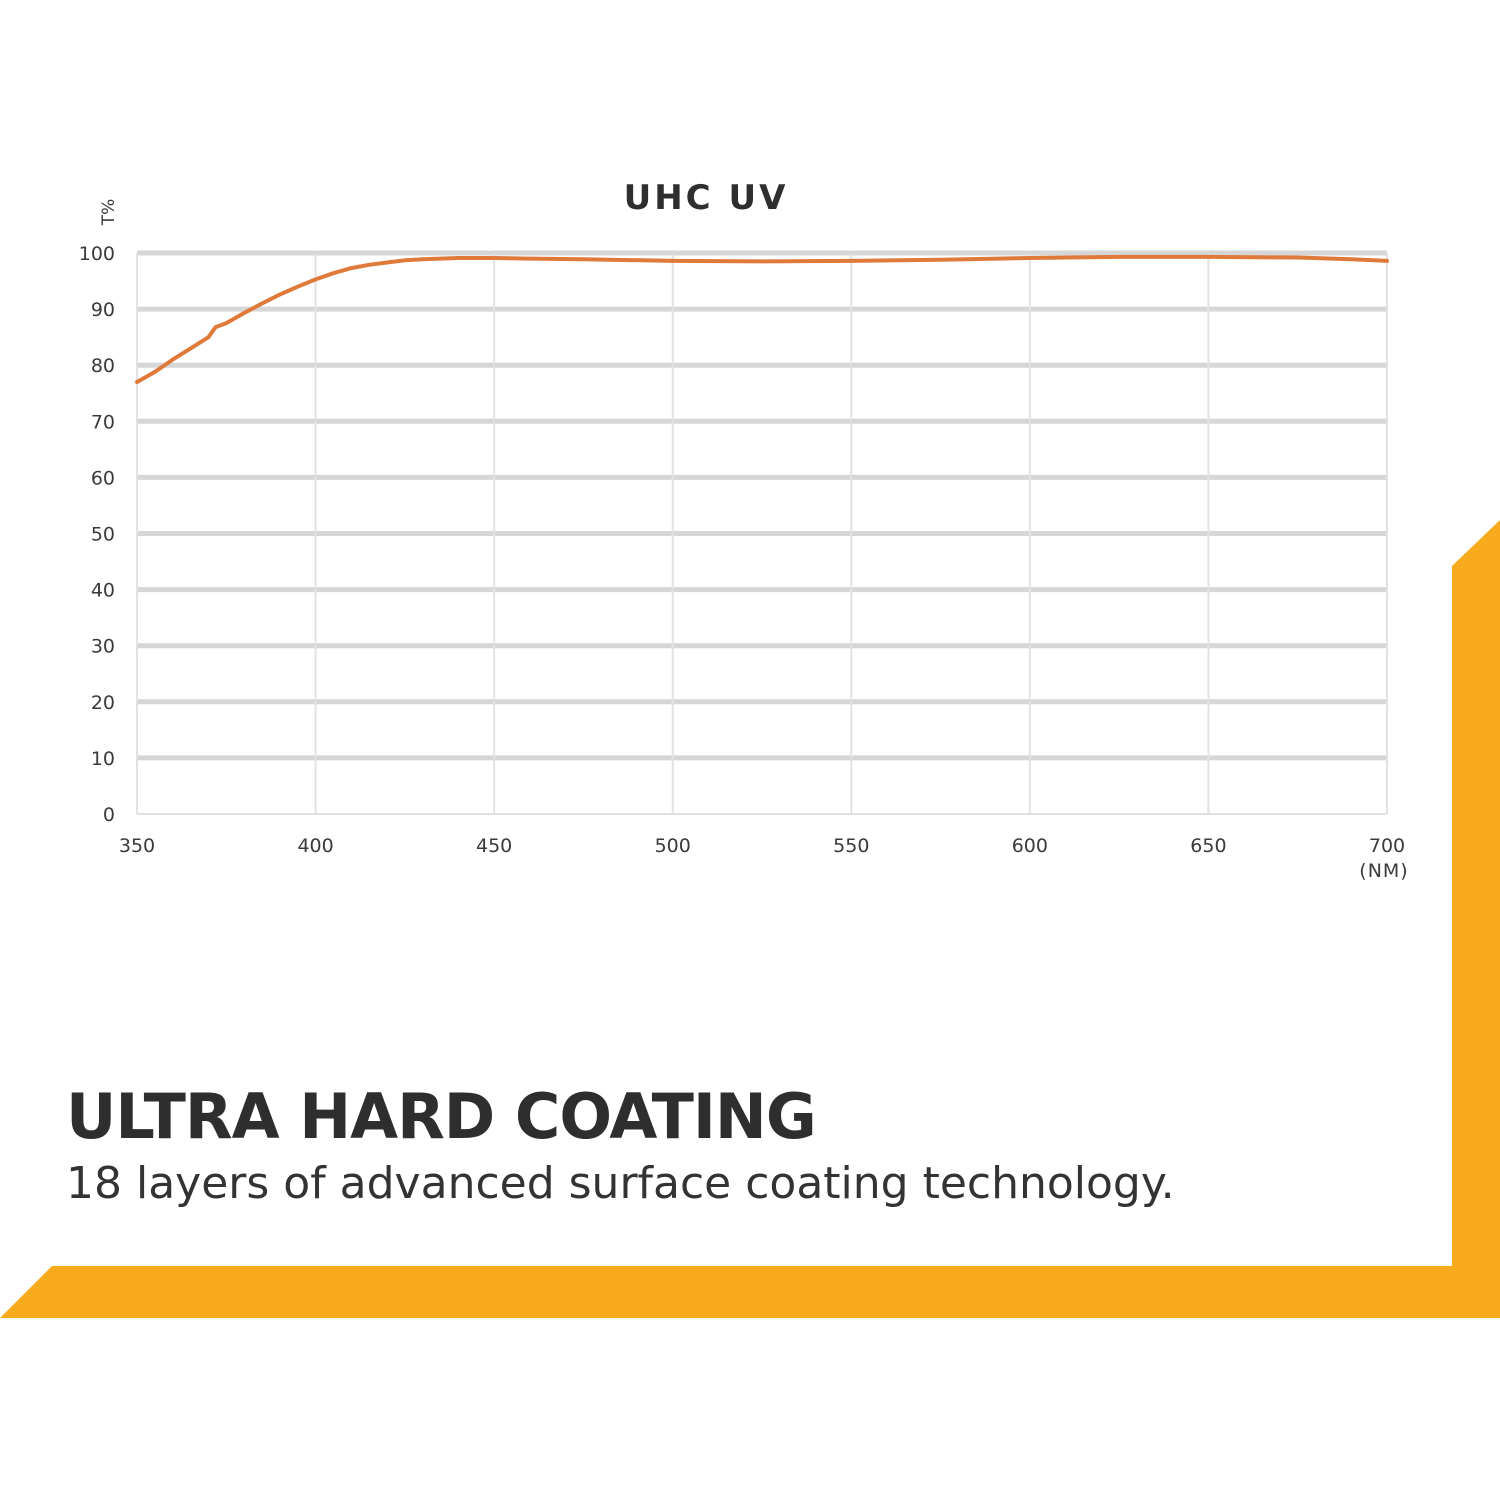 This screenshot has width=1500, height=1500. What do you see at coordinates (103, 647) in the screenshot?
I see `y-tick-label: 30` at bounding box center [103, 647].